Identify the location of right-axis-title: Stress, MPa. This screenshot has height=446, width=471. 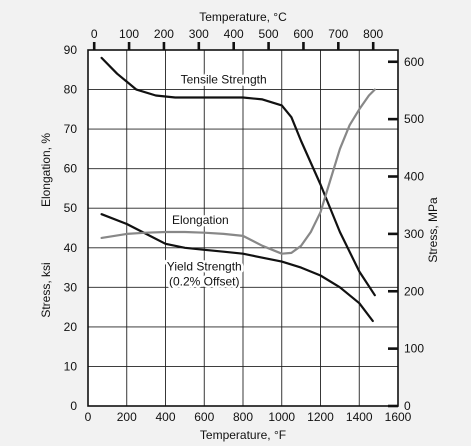
(433, 230).